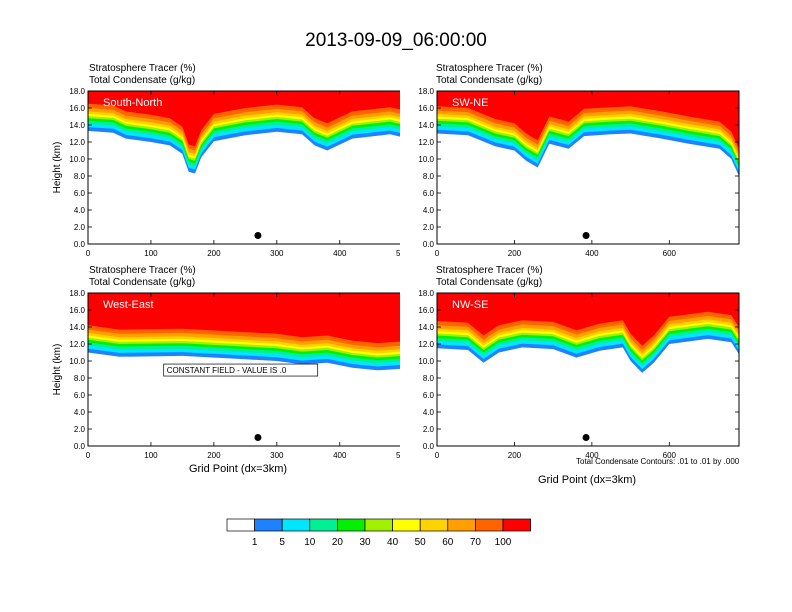 Image resolution: width=792 pixels, height=612 pixels. I want to click on panel-label: South-North, so click(132, 103).